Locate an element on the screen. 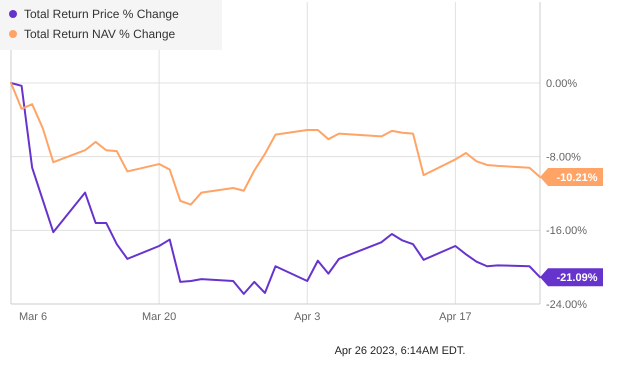  legend-label: Total Return Price % Change is located at coordinates (102, 14).